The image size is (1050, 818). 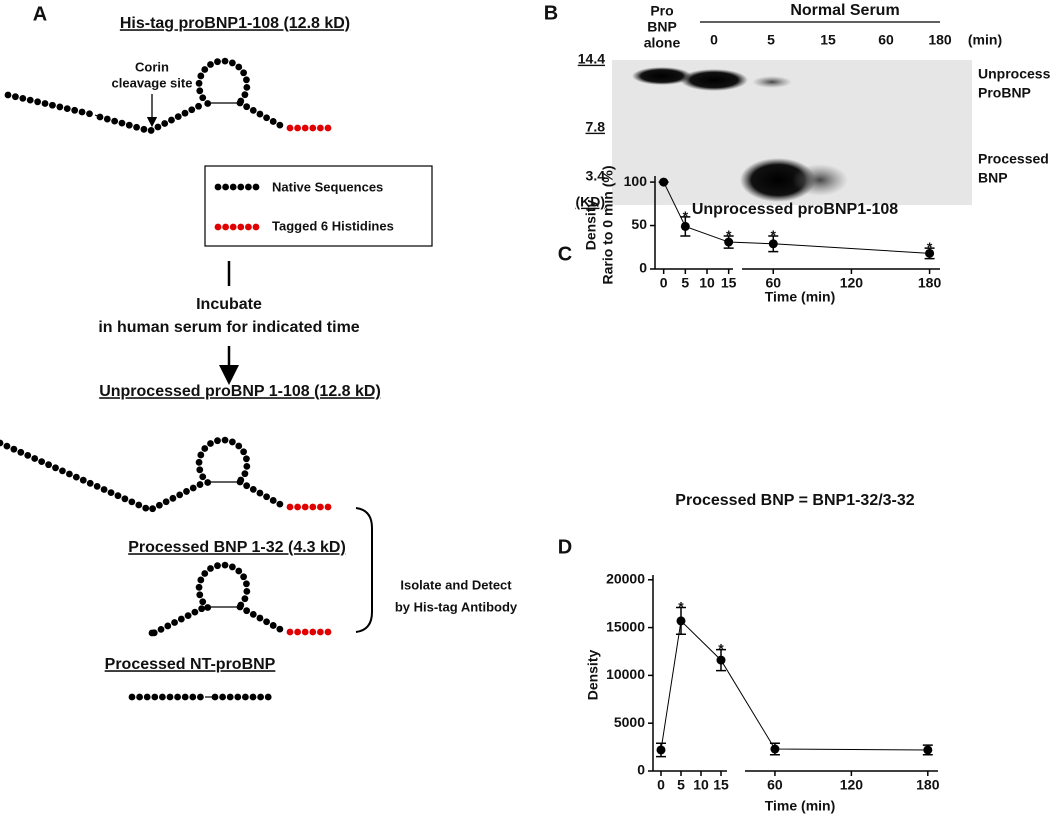 I want to click on lane-label: 180, so click(x=940, y=40).